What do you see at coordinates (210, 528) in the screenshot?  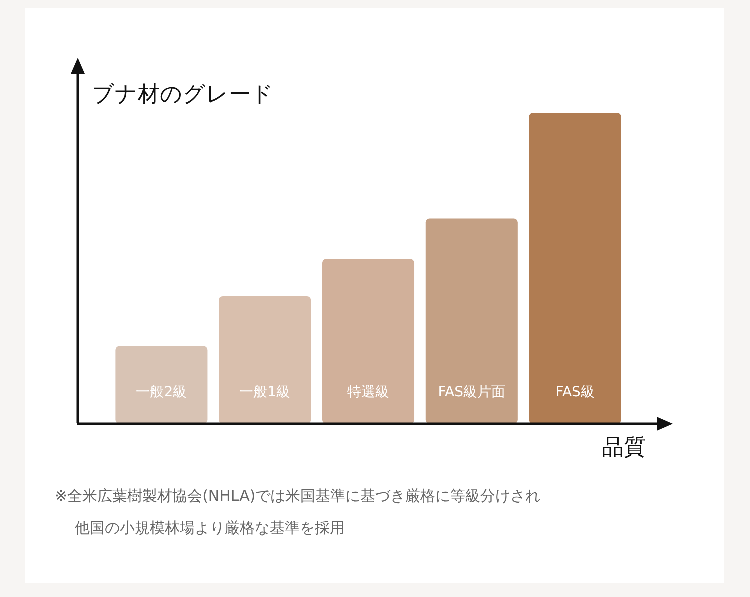 I see `text: 他国の小規模林場より厳格な基準を採用` at bounding box center [210, 528].